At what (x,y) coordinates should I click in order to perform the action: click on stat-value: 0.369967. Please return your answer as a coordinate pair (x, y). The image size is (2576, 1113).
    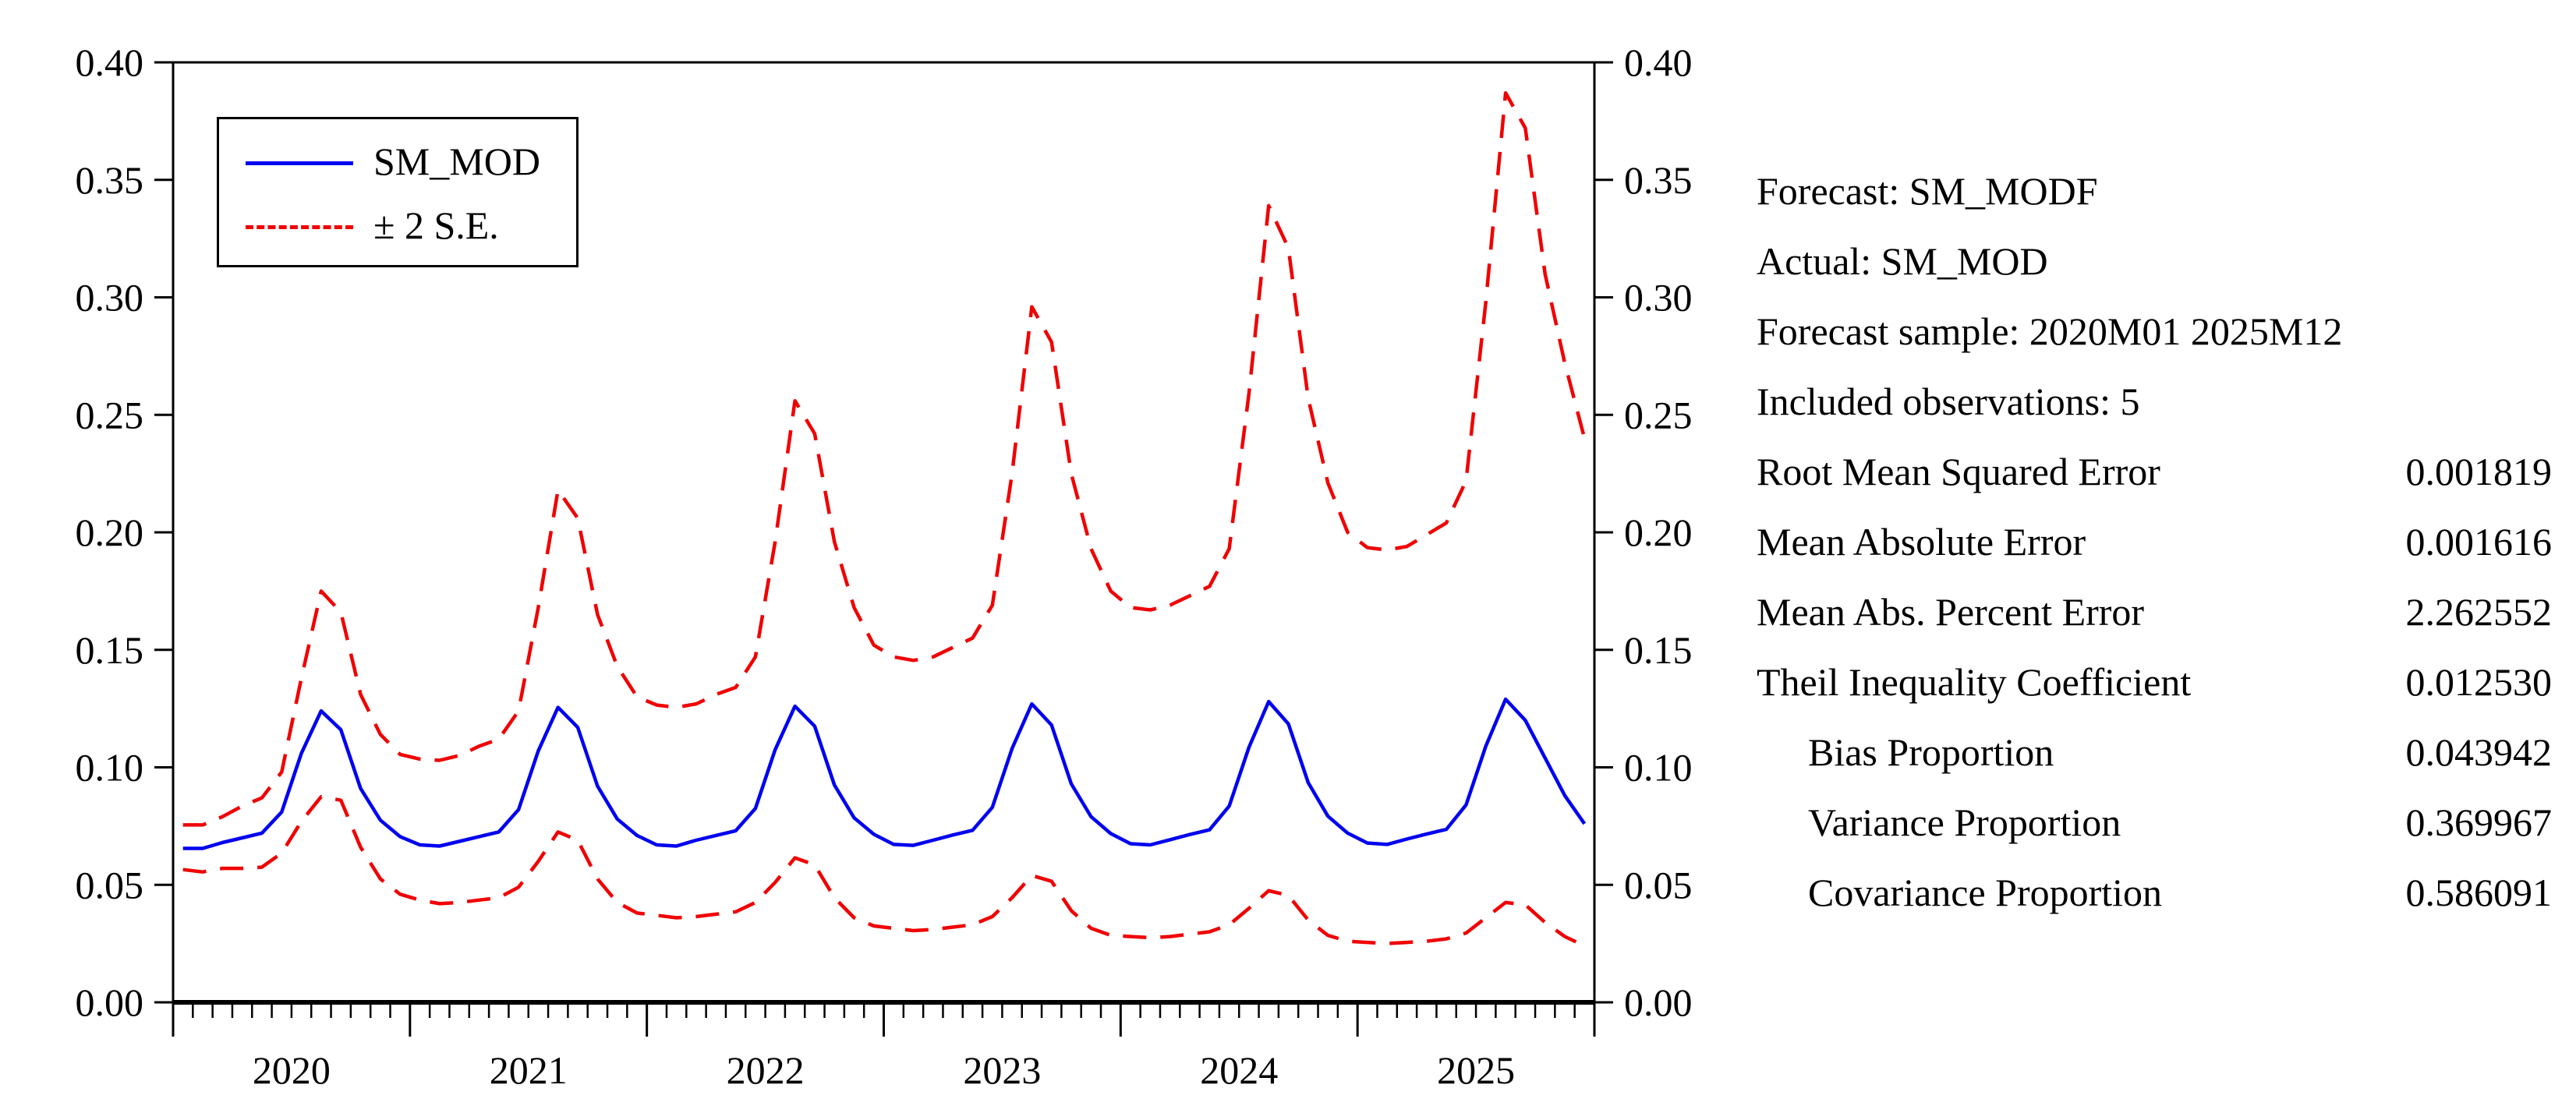
    Looking at the image, I should click on (2479, 822).